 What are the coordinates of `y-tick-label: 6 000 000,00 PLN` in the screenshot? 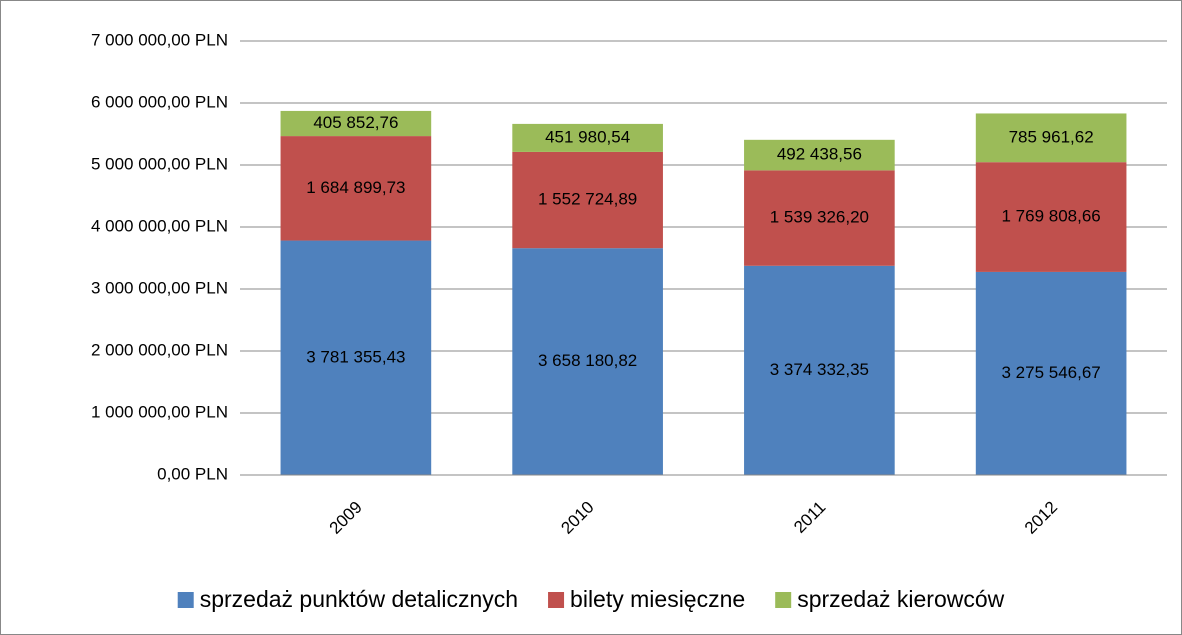 It's located at (159, 101).